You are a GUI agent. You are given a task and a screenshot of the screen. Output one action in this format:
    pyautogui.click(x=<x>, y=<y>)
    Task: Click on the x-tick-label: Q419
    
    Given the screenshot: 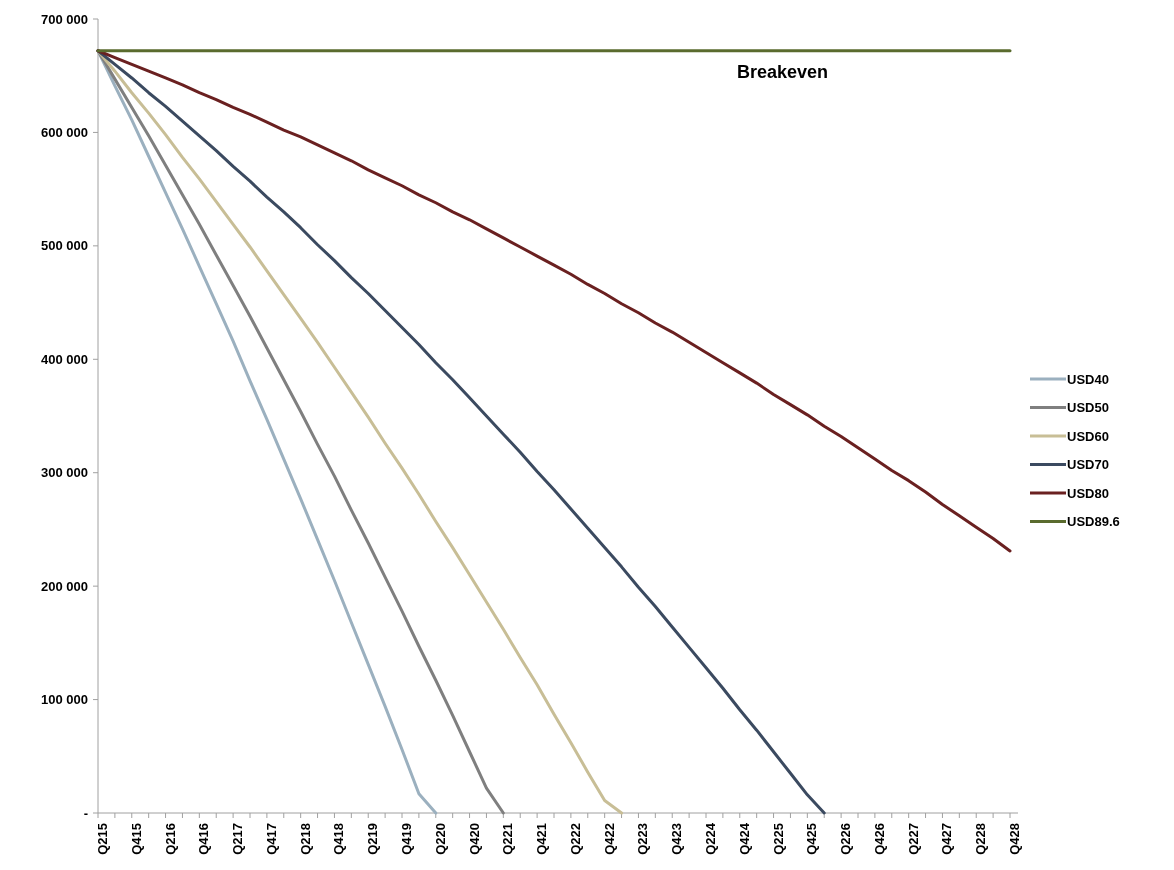 What is the action you would take?
    pyautogui.click(x=406, y=839)
    